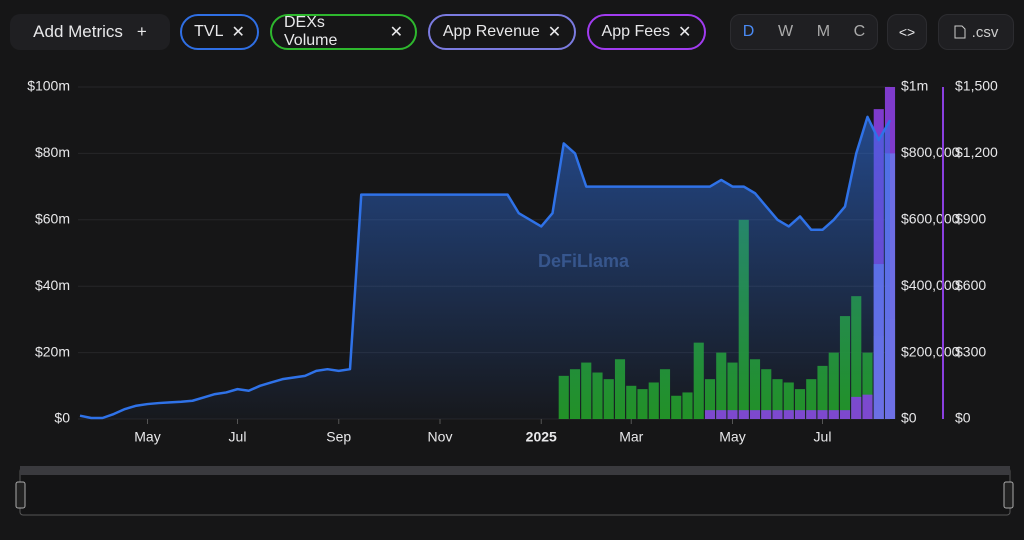  Describe the element at coordinates (636, 31) in the screenshot. I see `chip-label: App Fees` at that location.